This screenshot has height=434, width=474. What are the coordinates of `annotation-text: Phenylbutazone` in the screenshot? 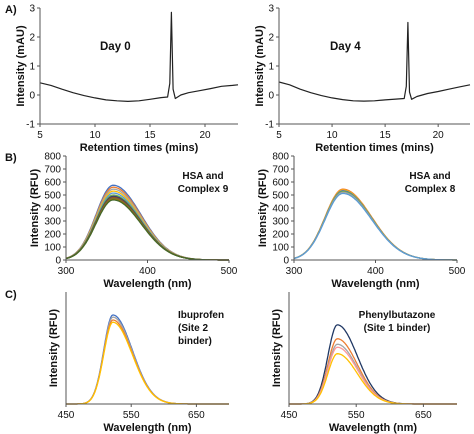 It's located at (397, 315).